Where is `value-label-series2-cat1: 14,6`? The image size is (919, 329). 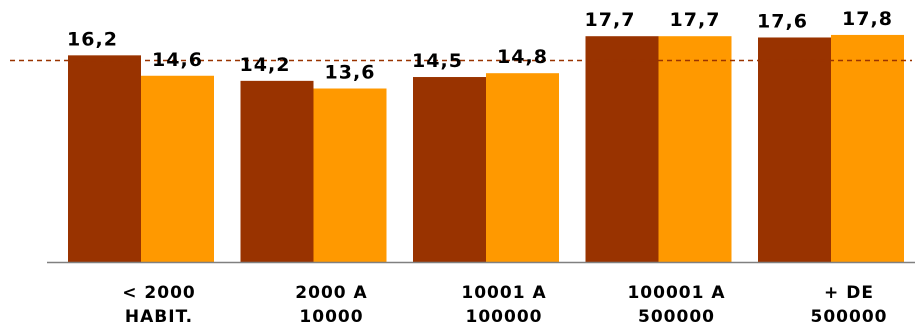 value-label-series2-cat1: 14,6 is located at coordinates (177, 60).